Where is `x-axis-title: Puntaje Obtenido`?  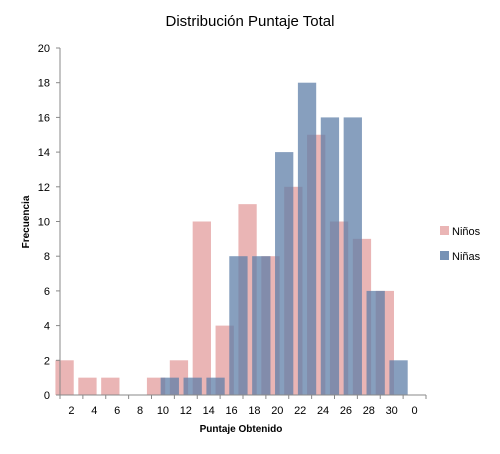 x-axis-title: Puntaje Obtenido is located at coordinates (241, 429).